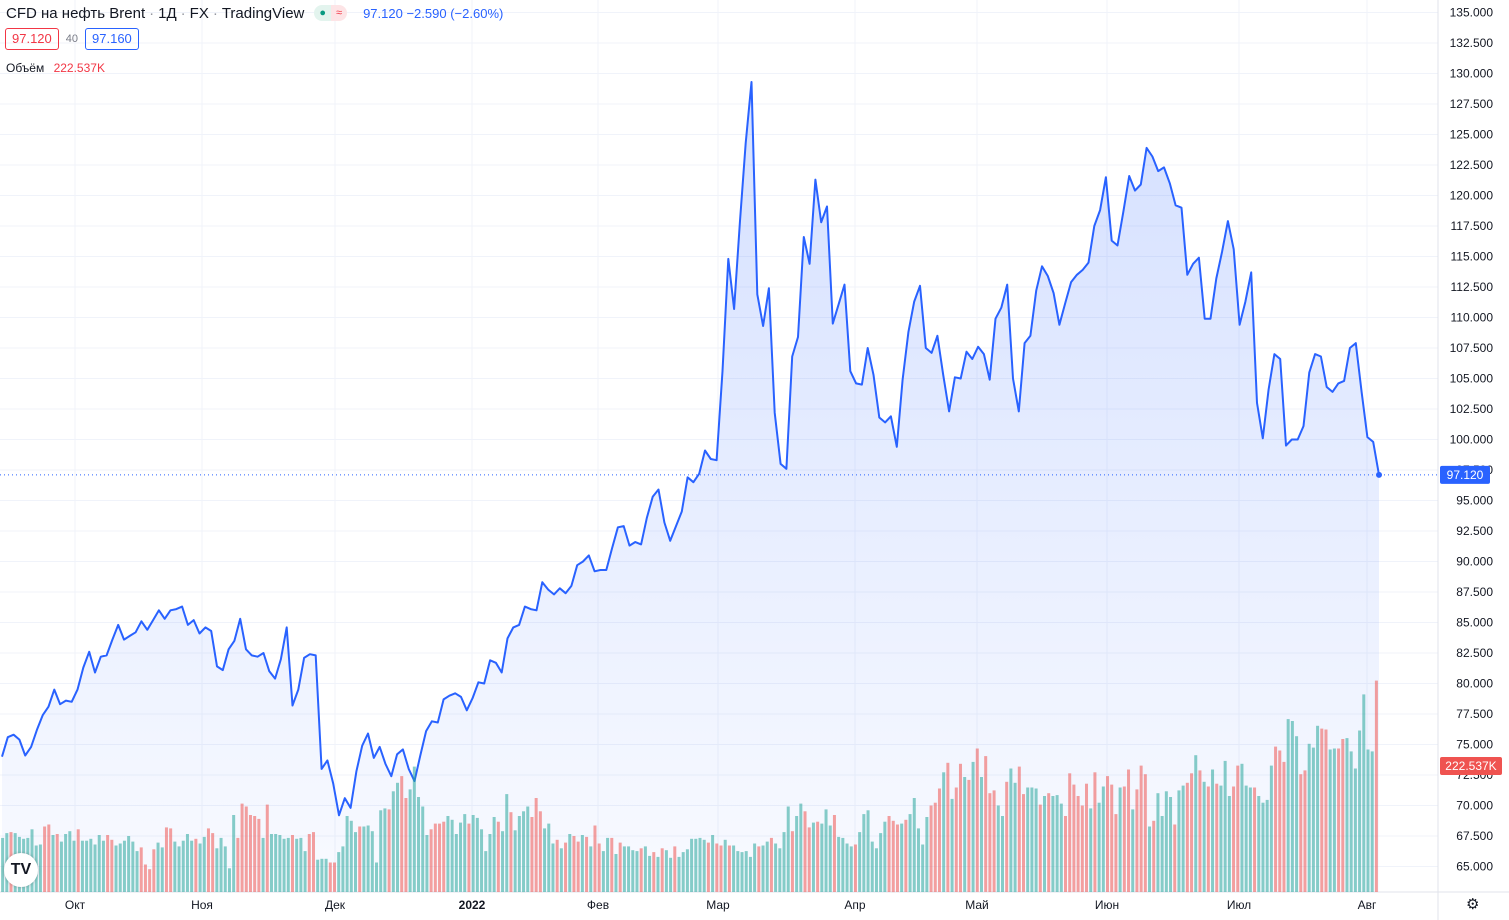 The image size is (1509, 920). Describe the element at coordinates (331, 13) in the screenshot. I see `market-status-pill: ● ≈` at that location.